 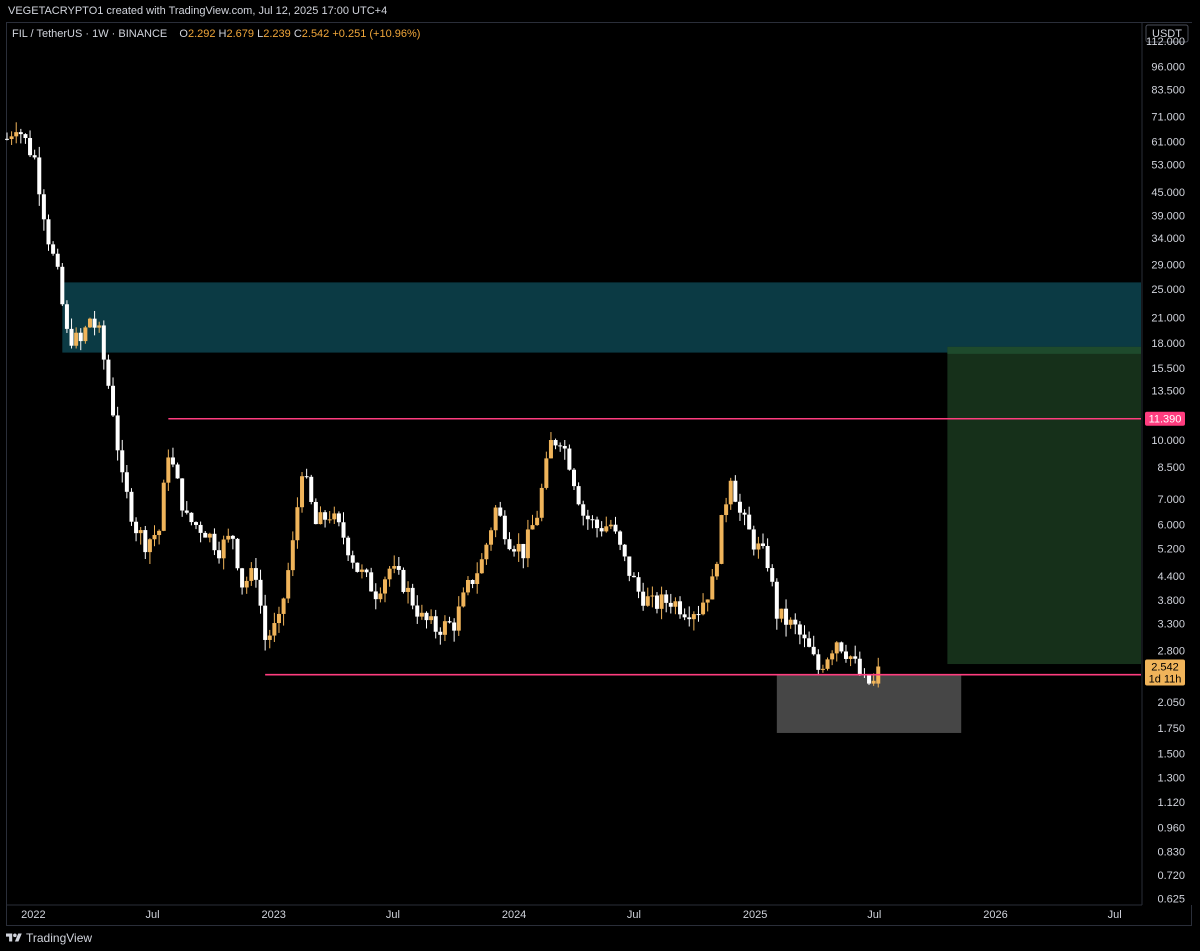 I want to click on y-tick-label: 1.300, so click(x=1171, y=778).